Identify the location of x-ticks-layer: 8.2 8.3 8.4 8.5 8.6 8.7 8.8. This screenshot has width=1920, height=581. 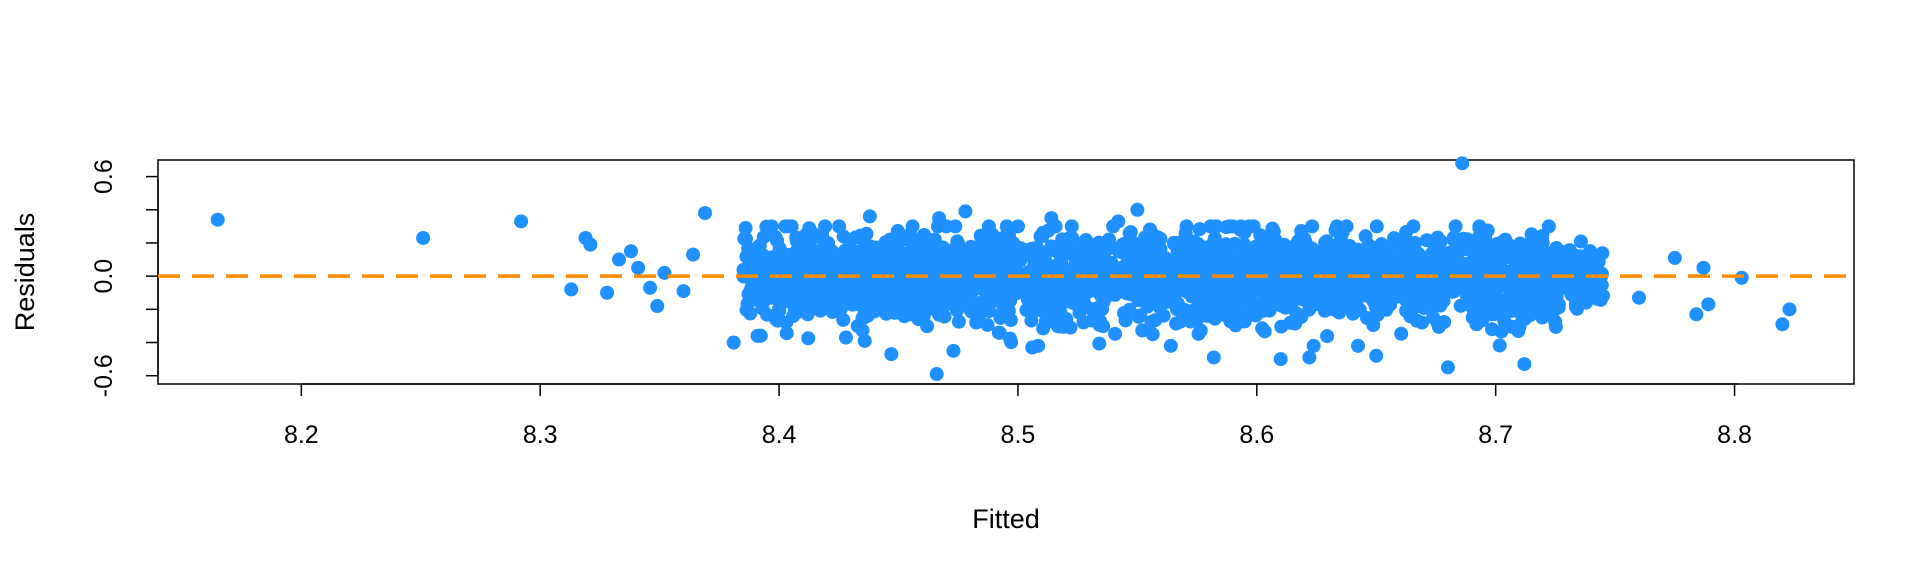
(1018, 416).